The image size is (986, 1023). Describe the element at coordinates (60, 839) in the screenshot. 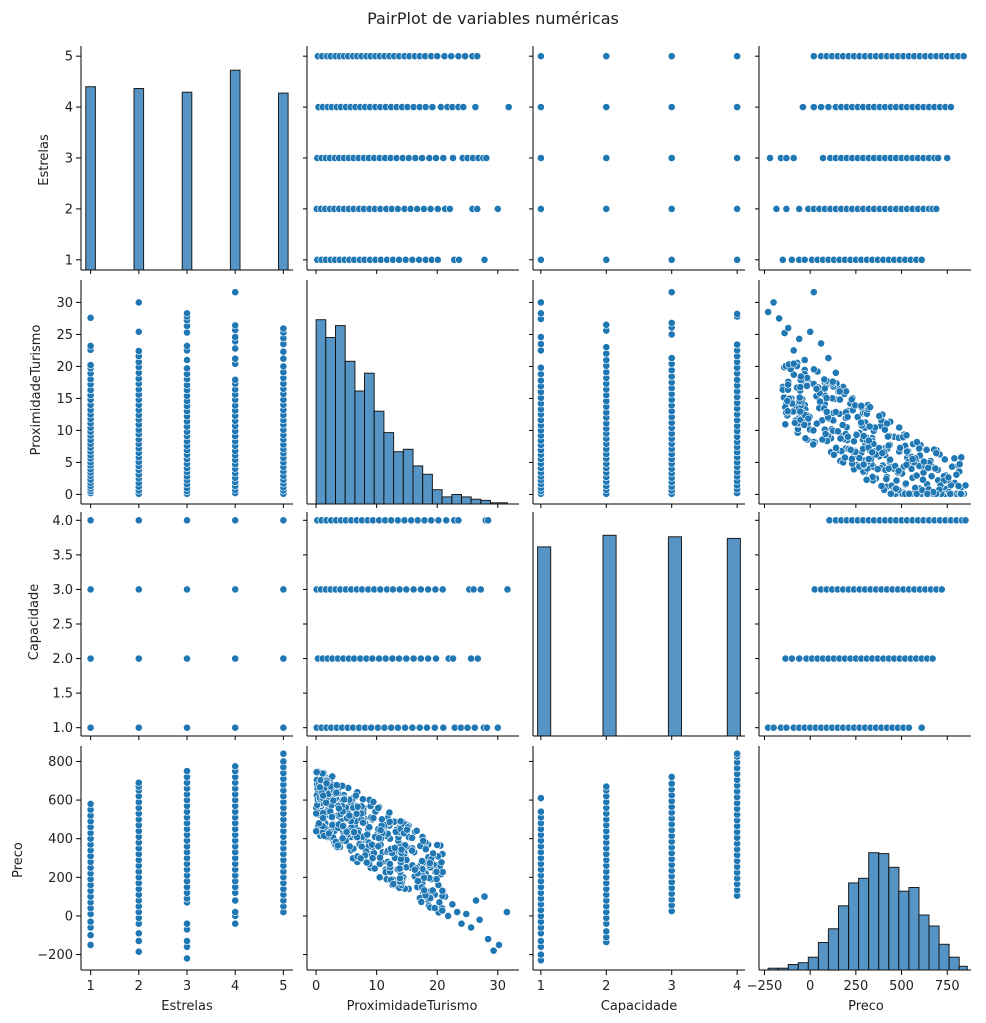

I see `y-tick-label: 400` at that location.